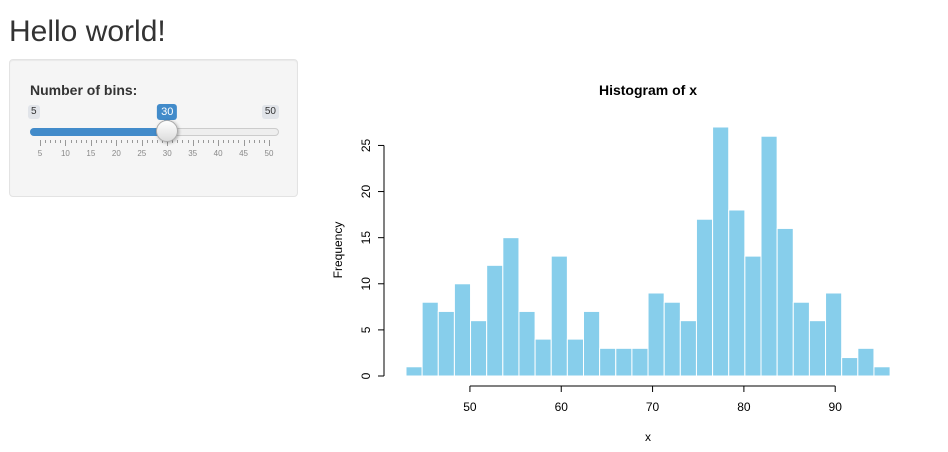 The width and height of the screenshot is (948, 452). I want to click on slider-grid-label: 30, so click(167, 153).